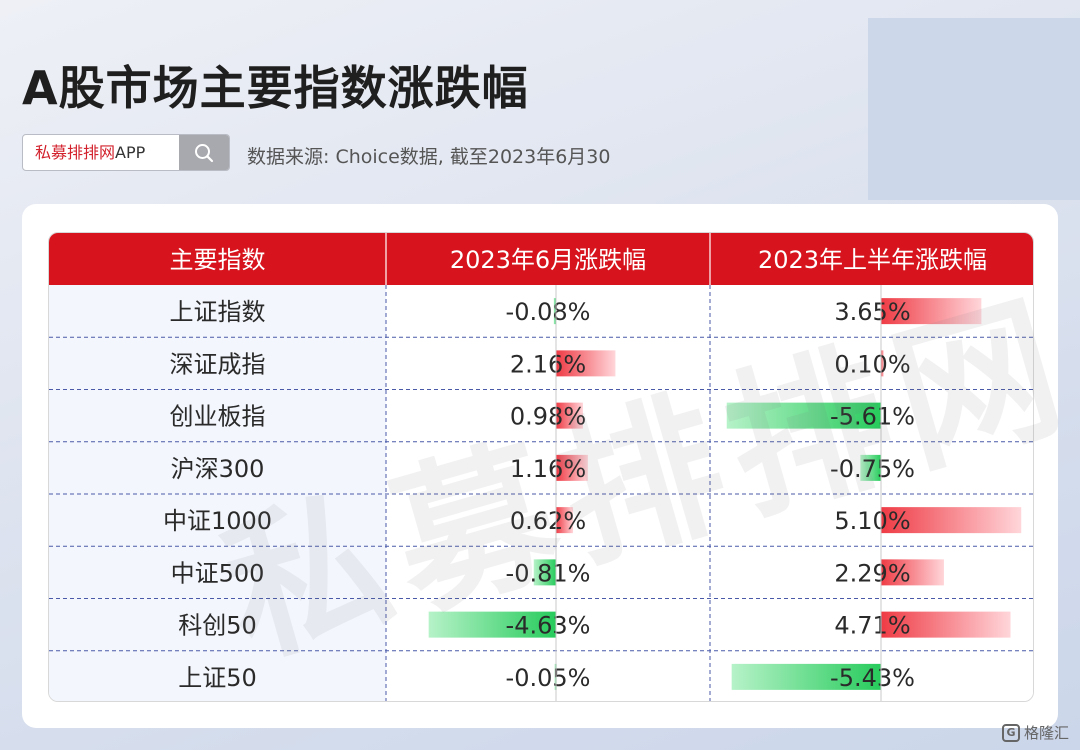 The width and height of the screenshot is (1080, 750). What do you see at coordinates (548, 260) in the screenshot?
I see `column-header-1: 2023年6月涨跌幅` at bounding box center [548, 260].